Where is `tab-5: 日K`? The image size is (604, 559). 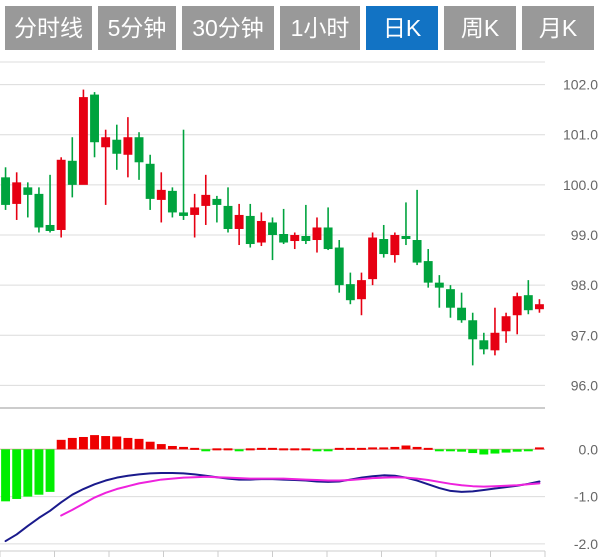 tab-5: 日K is located at coordinates (402, 28).